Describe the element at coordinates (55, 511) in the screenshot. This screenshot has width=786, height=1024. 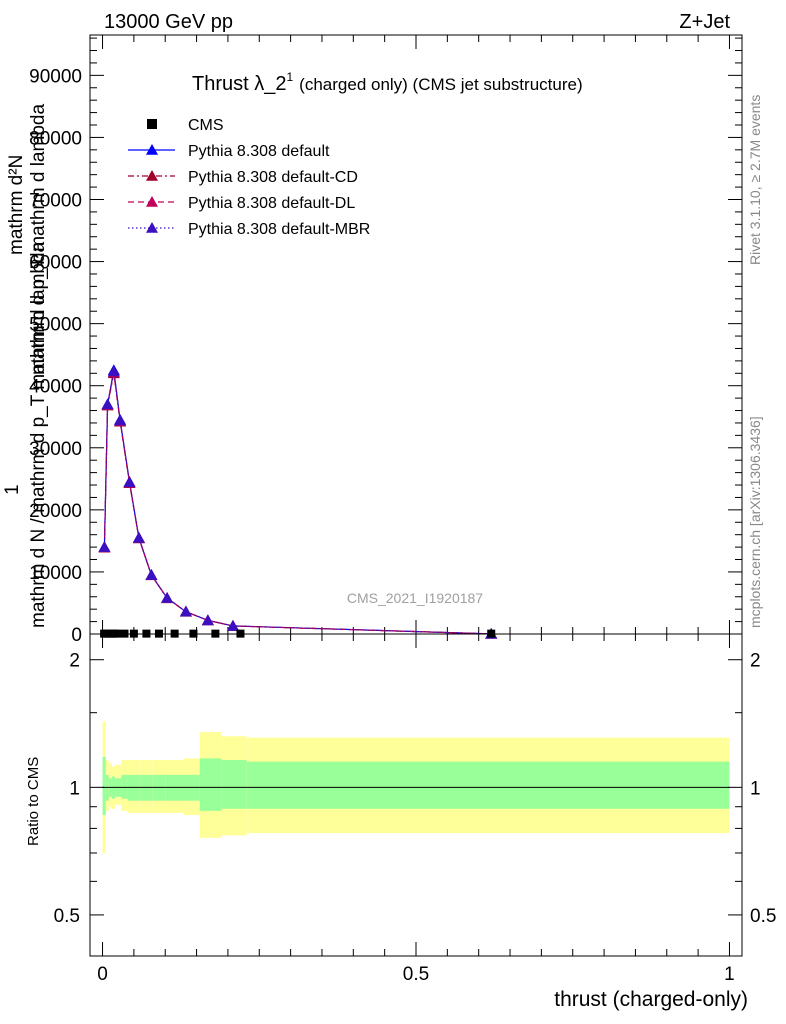
I see `y-tick-label: 20000` at that location.